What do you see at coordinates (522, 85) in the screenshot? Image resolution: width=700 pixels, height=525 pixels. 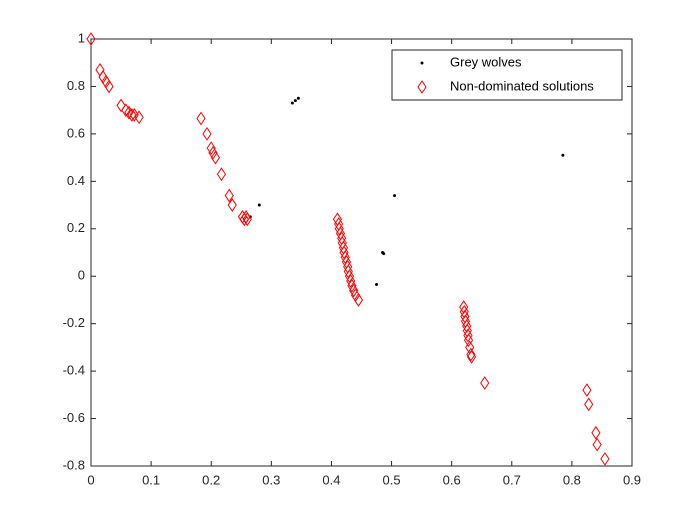 I see `legend-label: Non-dominated solutions` at bounding box center [522, 85].